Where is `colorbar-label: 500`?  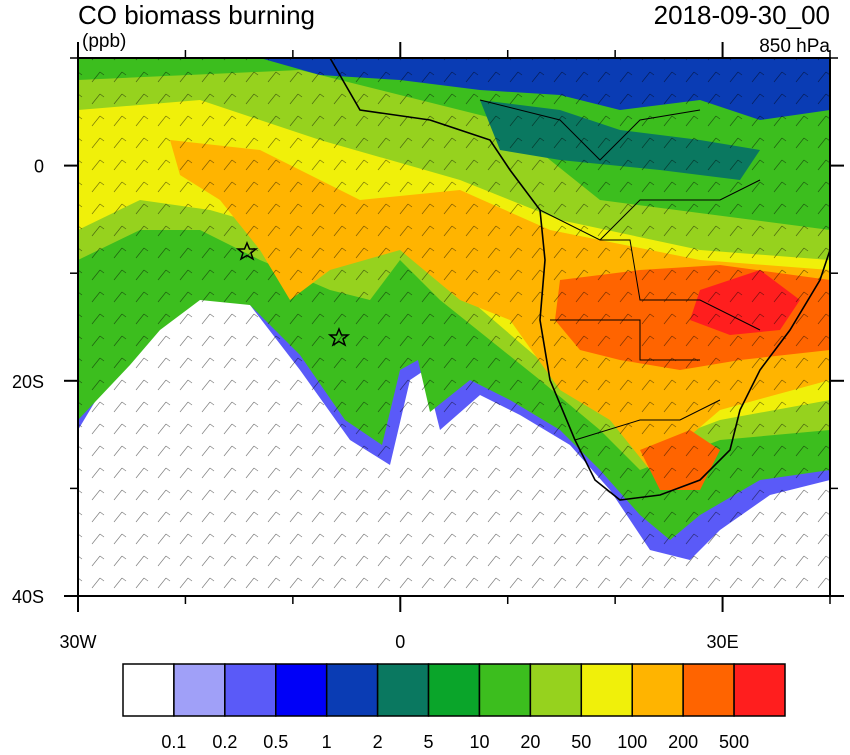 colorbar-label: 500 is located at coordinates (734, 741).